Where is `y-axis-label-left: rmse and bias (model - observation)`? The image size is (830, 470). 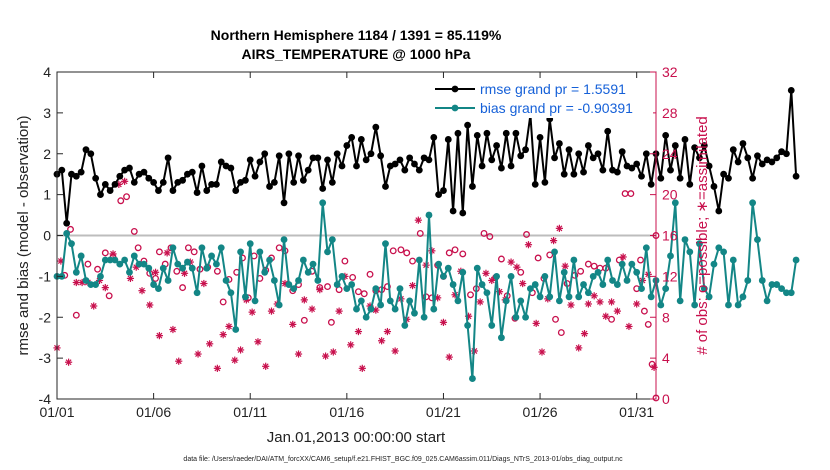
y-axis-label-left: rmse and bias (model - observation) is located at coordinates (23, 235).